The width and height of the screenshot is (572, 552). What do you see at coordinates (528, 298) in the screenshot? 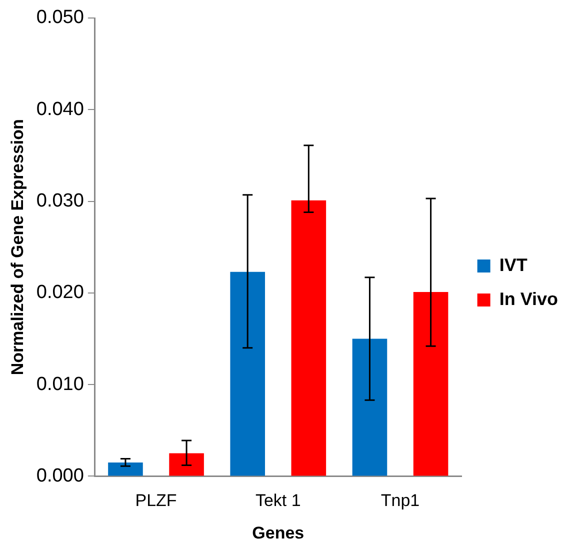
I see `legend-label: In Vivo` at bounding box center [528, 298].